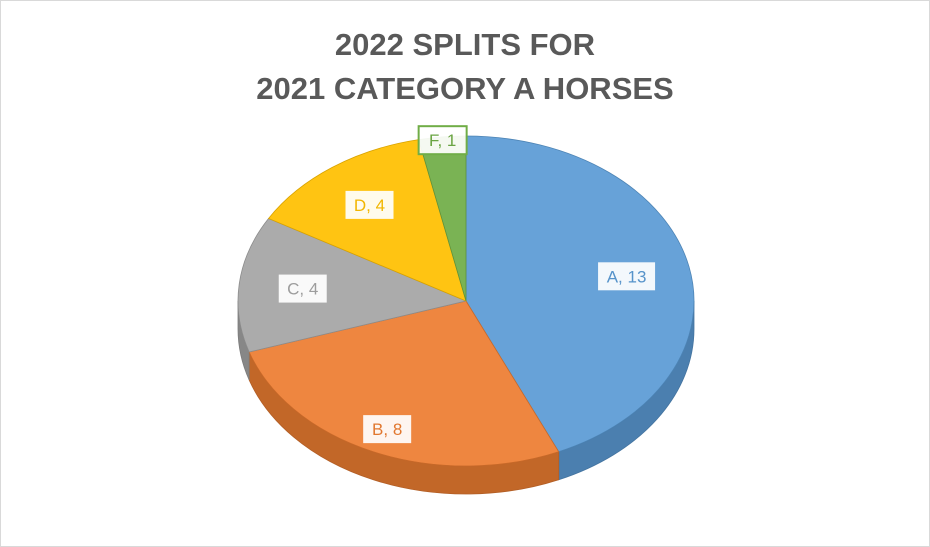 Image resolution: width=930 pixels, height=547 pixels. I want to click on data-label-B: B, 8, so click(387, 429).